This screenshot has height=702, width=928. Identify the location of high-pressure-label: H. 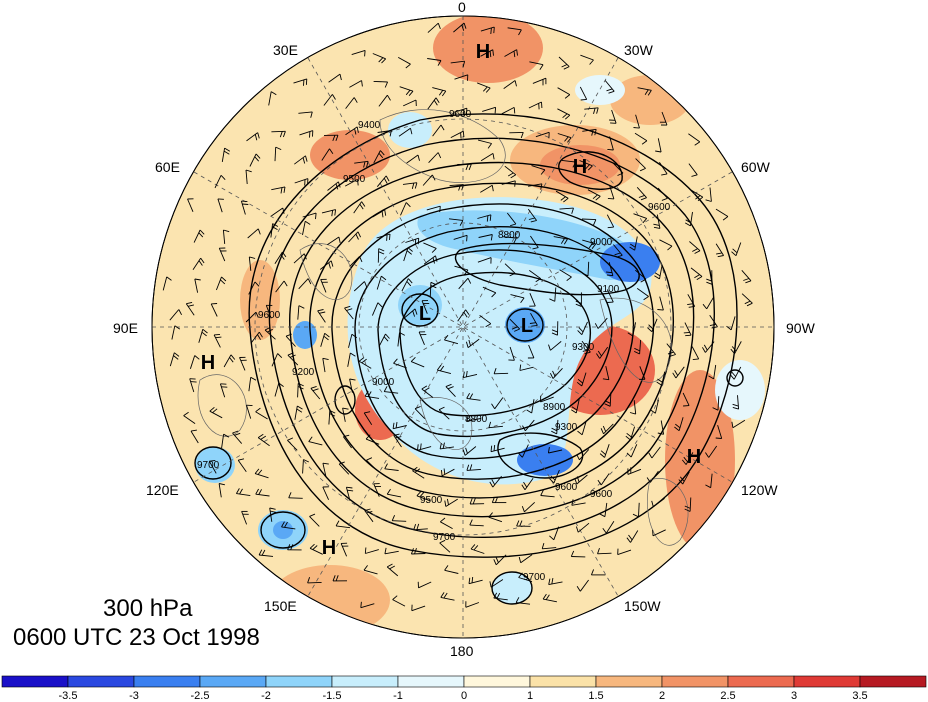
(483, 52).